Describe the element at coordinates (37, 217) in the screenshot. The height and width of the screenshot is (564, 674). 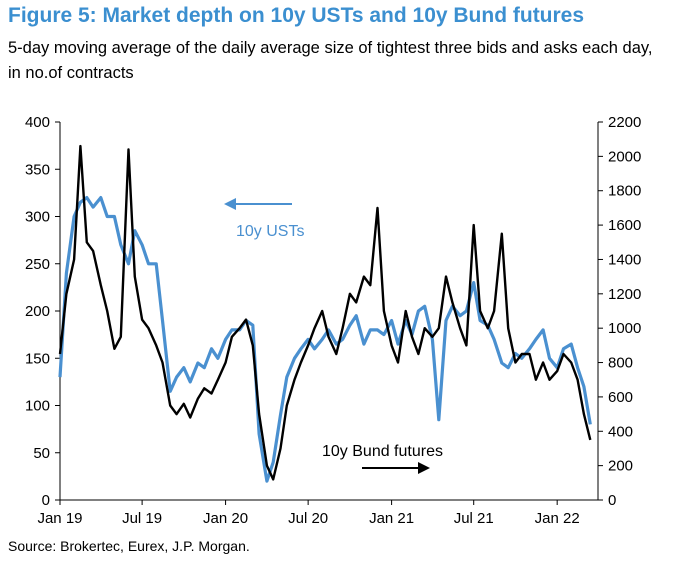
I see `y-left-tick-label: 300` at that location.